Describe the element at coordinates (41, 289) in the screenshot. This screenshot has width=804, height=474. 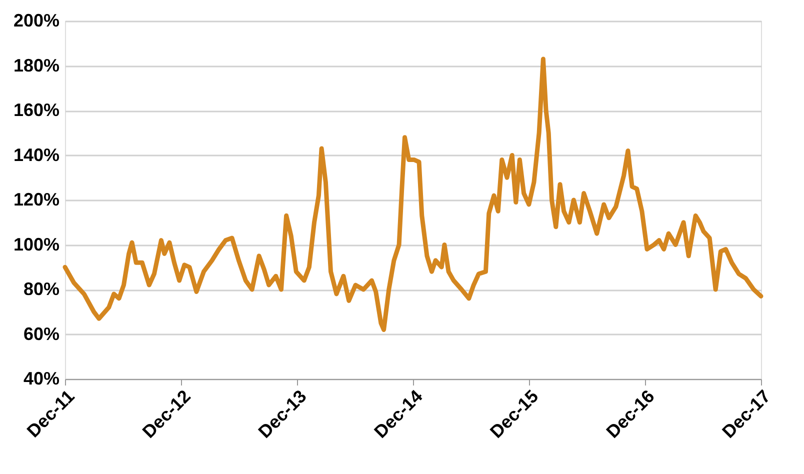
I see `y-tick-label: 80%` at that location.